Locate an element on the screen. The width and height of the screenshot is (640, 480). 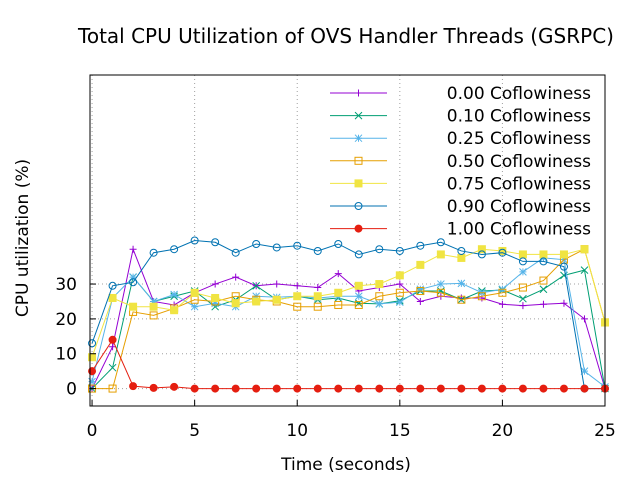
y-tick-label: 30 is located at coordinates (66, 285).